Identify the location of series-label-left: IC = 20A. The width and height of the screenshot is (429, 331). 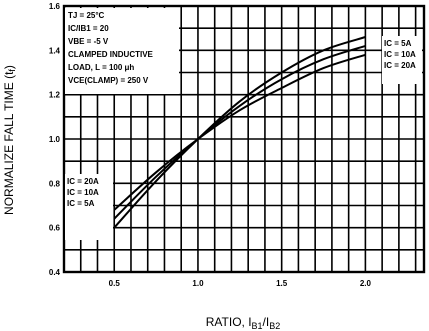
(83, 181).